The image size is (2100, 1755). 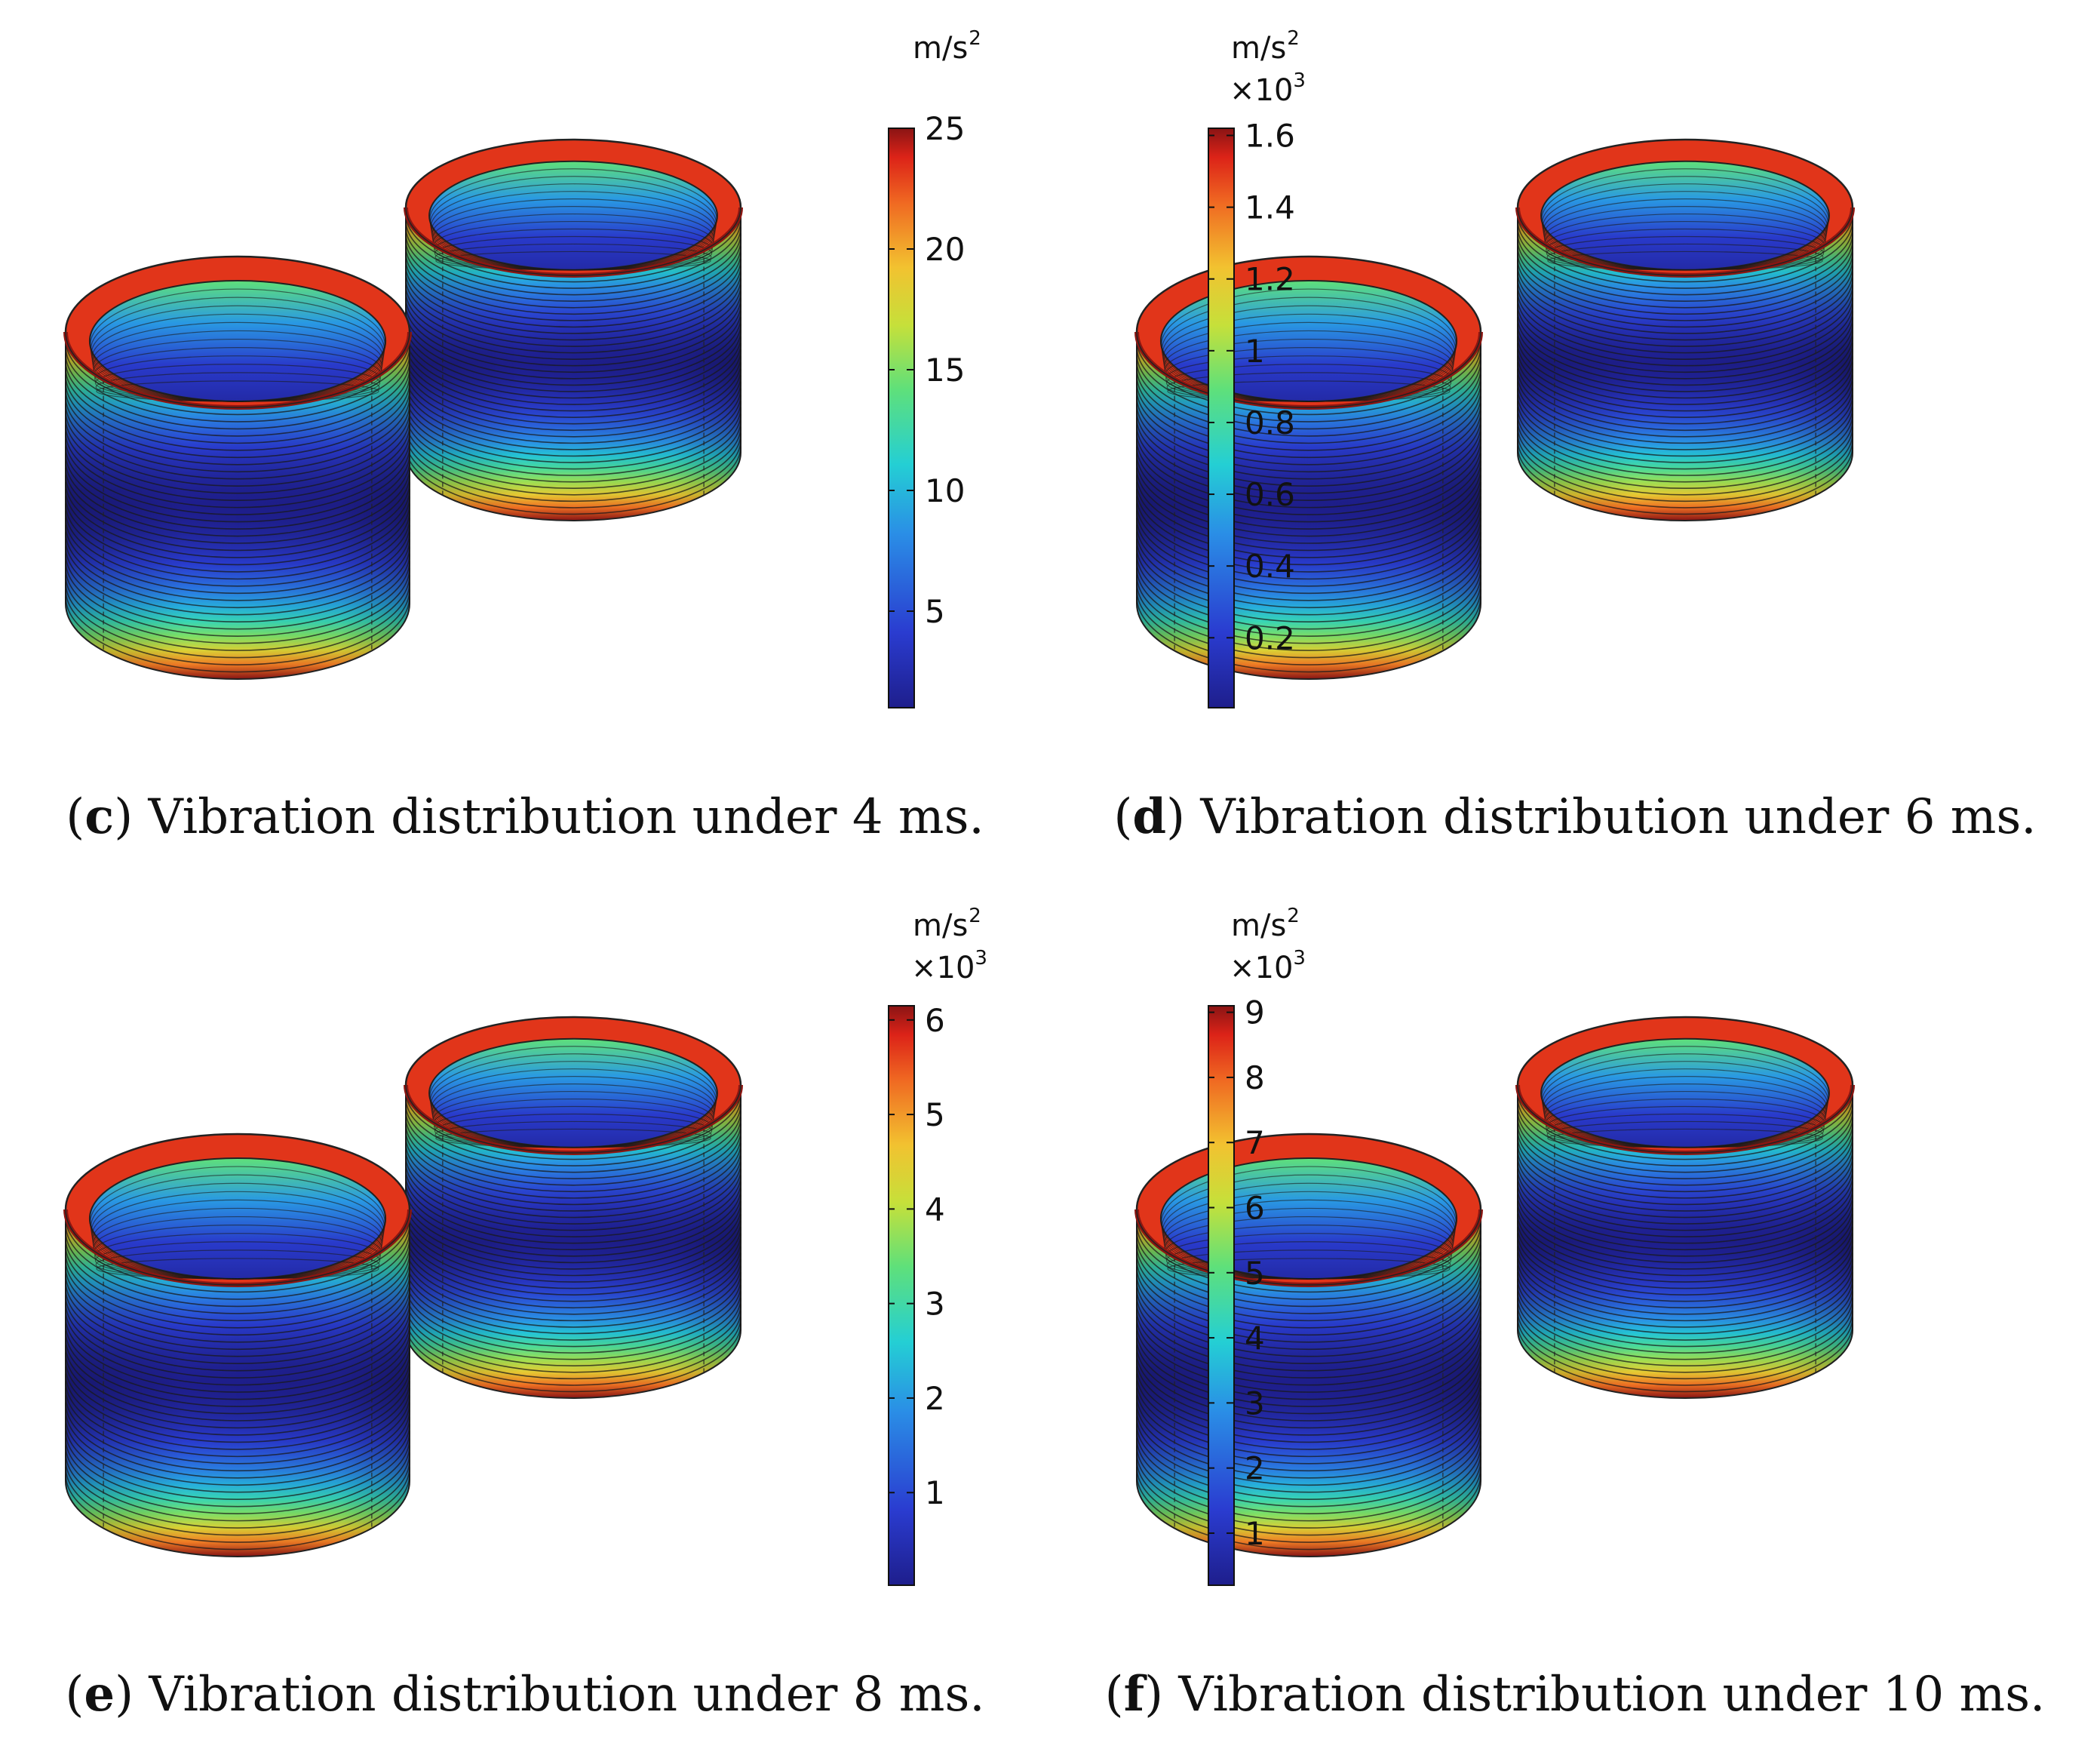 What do you see at coordinates (1270, 566) in the screenshot?
I see `colorbar-tick-label: 0.4` at bounding box center [1270, 566].